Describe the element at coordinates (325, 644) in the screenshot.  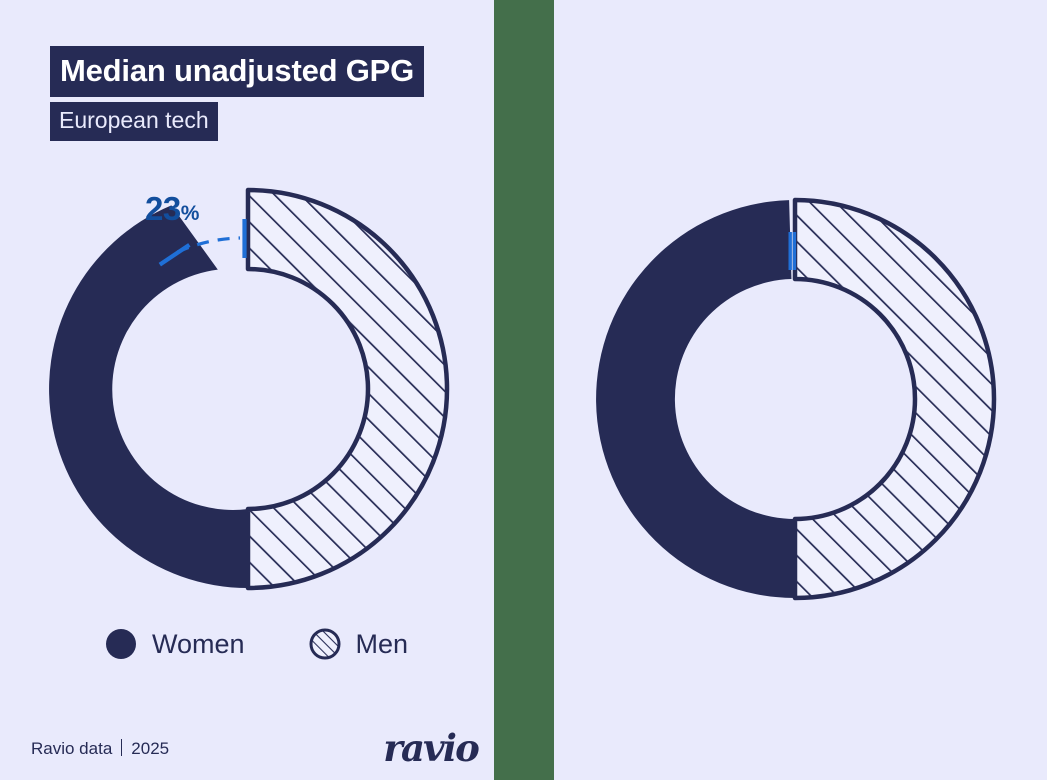
I see `hatched-circle-icon` at that location.